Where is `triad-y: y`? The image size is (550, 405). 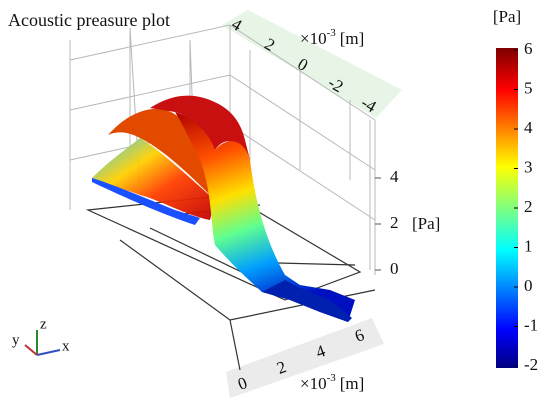
triad-y: y is located at coordinates (16, 340).